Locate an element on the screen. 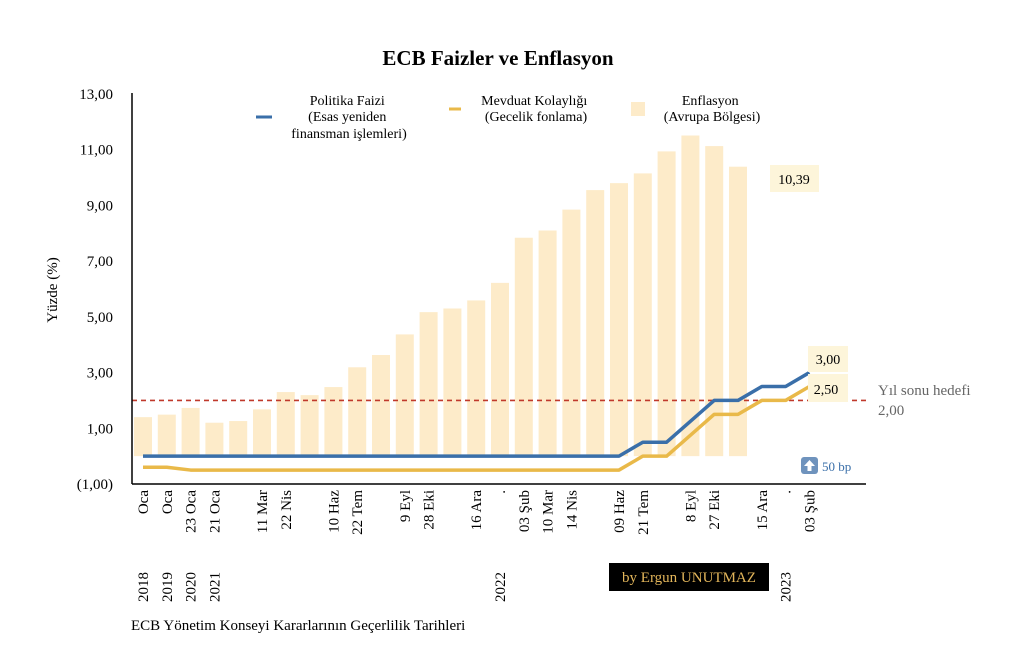 This screenshot has height=654, width=1024. policy-last-label: 3,00 is located at coordinates (828, 360).